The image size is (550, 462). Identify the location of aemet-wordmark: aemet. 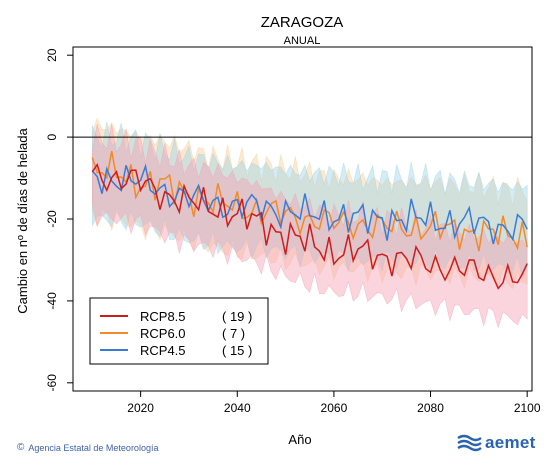
(510, 442).